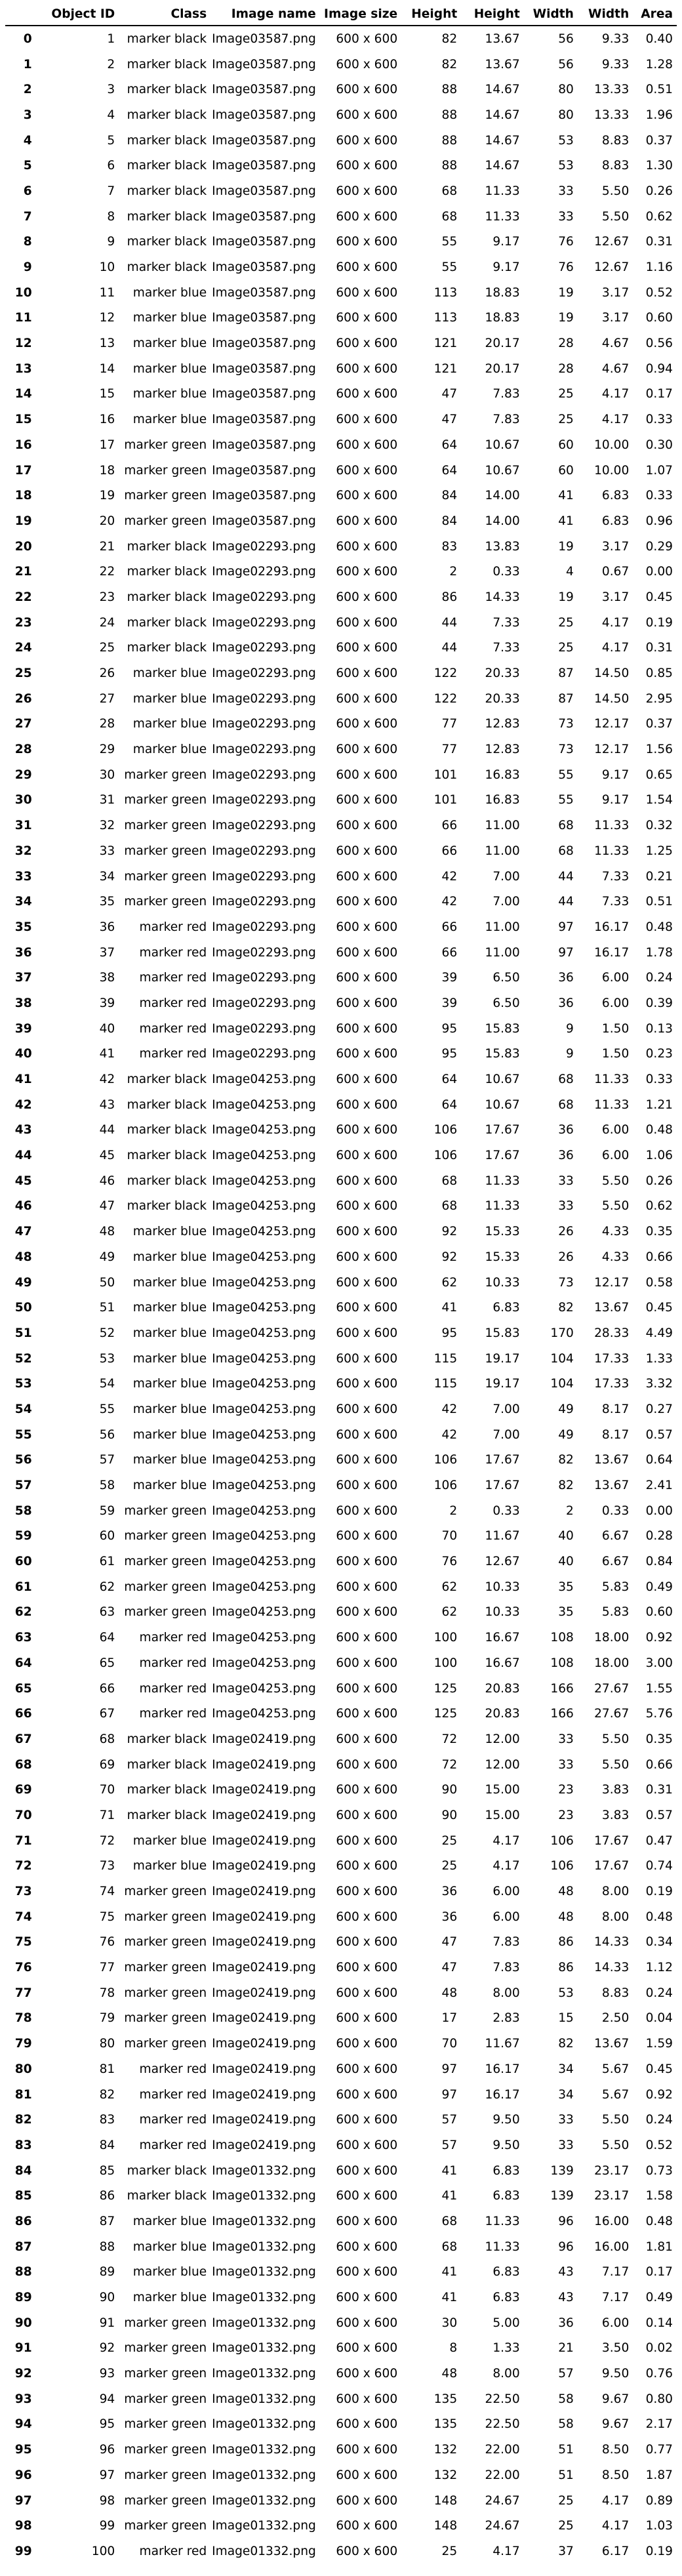  Describe the element at coordinates (612, 1663) in the screenshot. I see `width-cell: 18.00` at that location.